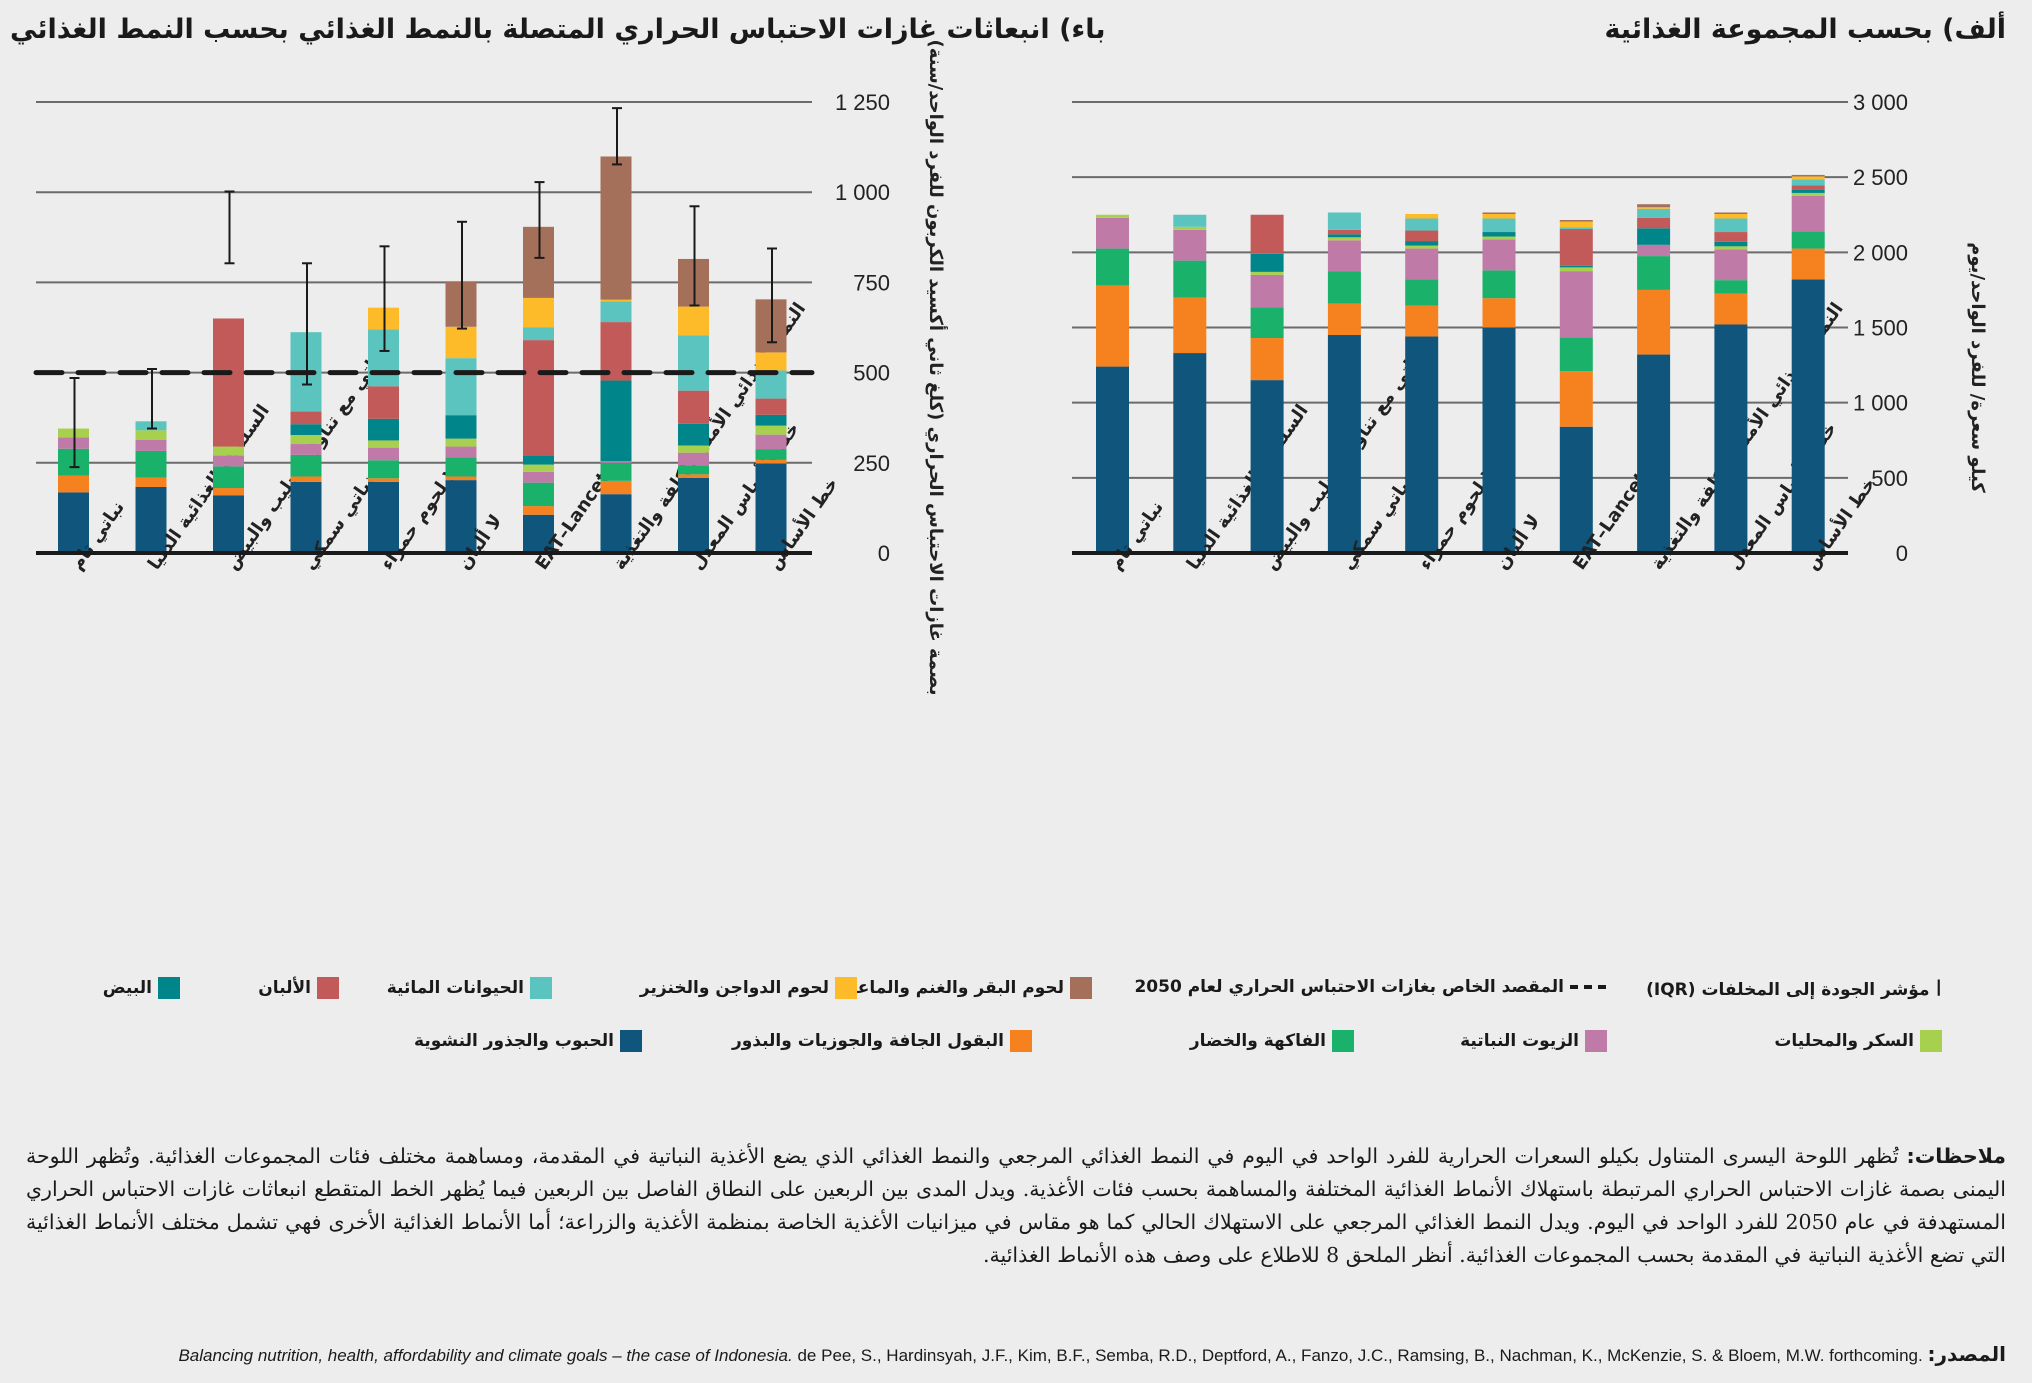  I want to click on y-tick-label: 2 500, so click(1880, 177).